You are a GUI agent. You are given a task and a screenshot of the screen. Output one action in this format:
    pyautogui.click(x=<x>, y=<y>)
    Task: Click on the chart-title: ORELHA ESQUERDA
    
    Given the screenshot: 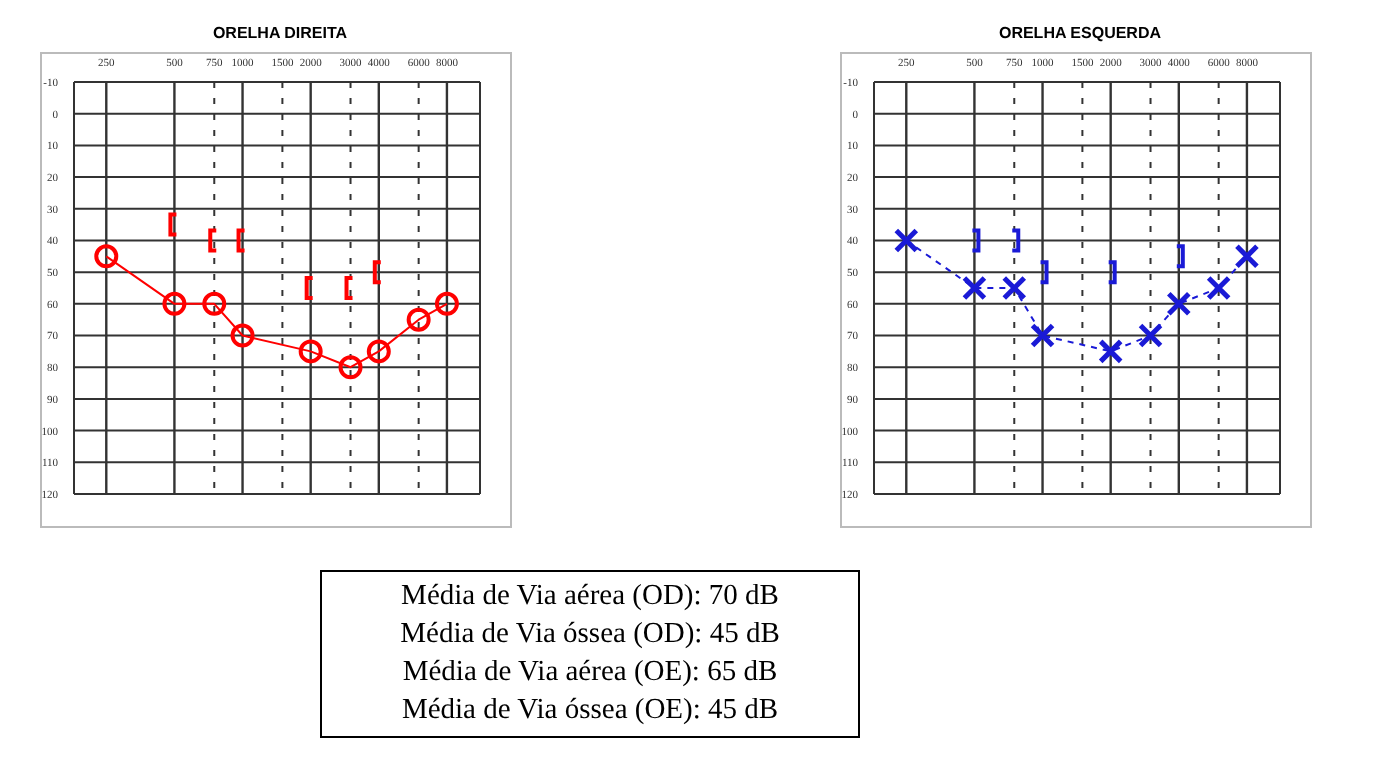 What is the action you would take?
    pyautogui.click(x=1080, y=34)
    